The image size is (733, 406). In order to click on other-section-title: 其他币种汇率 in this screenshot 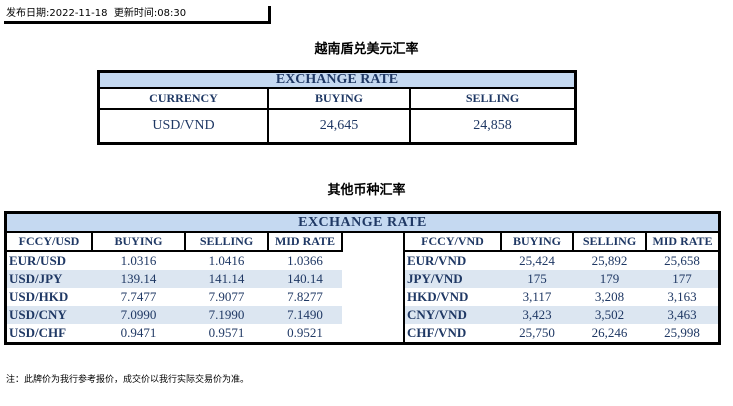, I will do `click(366, 190)`.